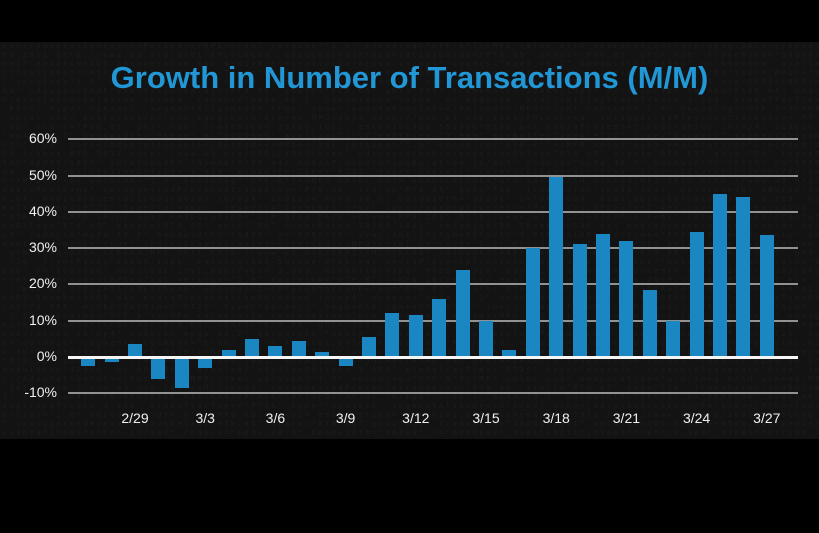 This screenshot has width=819, height=533. What do you see at coordinates (486, 418) in the screenshot?
I see `x-axis-tick-label: 3/15` at bounding box center [486, 418].